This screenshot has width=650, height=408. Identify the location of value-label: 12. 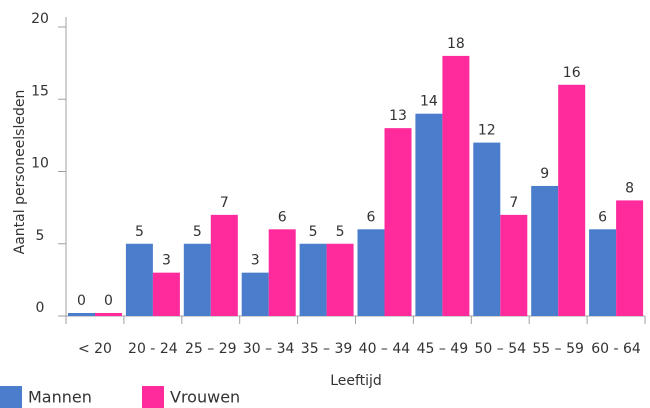
(487, 131).